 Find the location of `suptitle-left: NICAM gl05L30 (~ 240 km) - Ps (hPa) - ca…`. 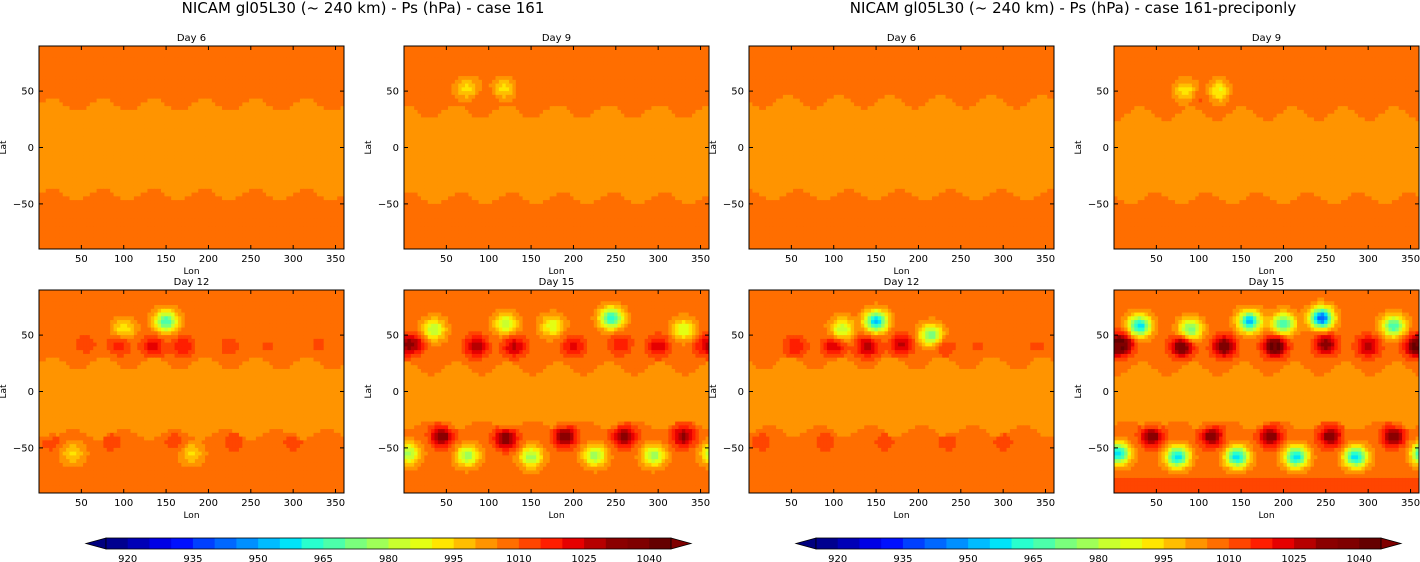

suptitle-left: NICAM gl05L30 (~ 240 km) - Ps (hPa) - ca… is located at coordinates (363, 8).